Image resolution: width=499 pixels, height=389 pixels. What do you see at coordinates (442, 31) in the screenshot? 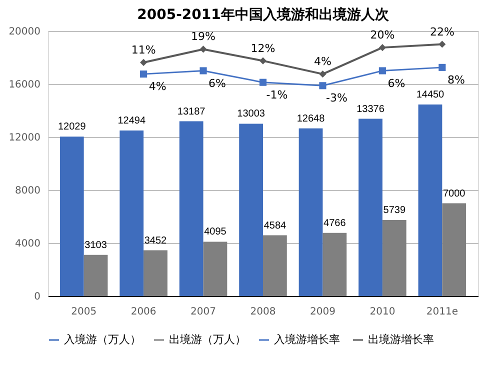
I see `data-label: 22%` at bounding box center [442, 31].